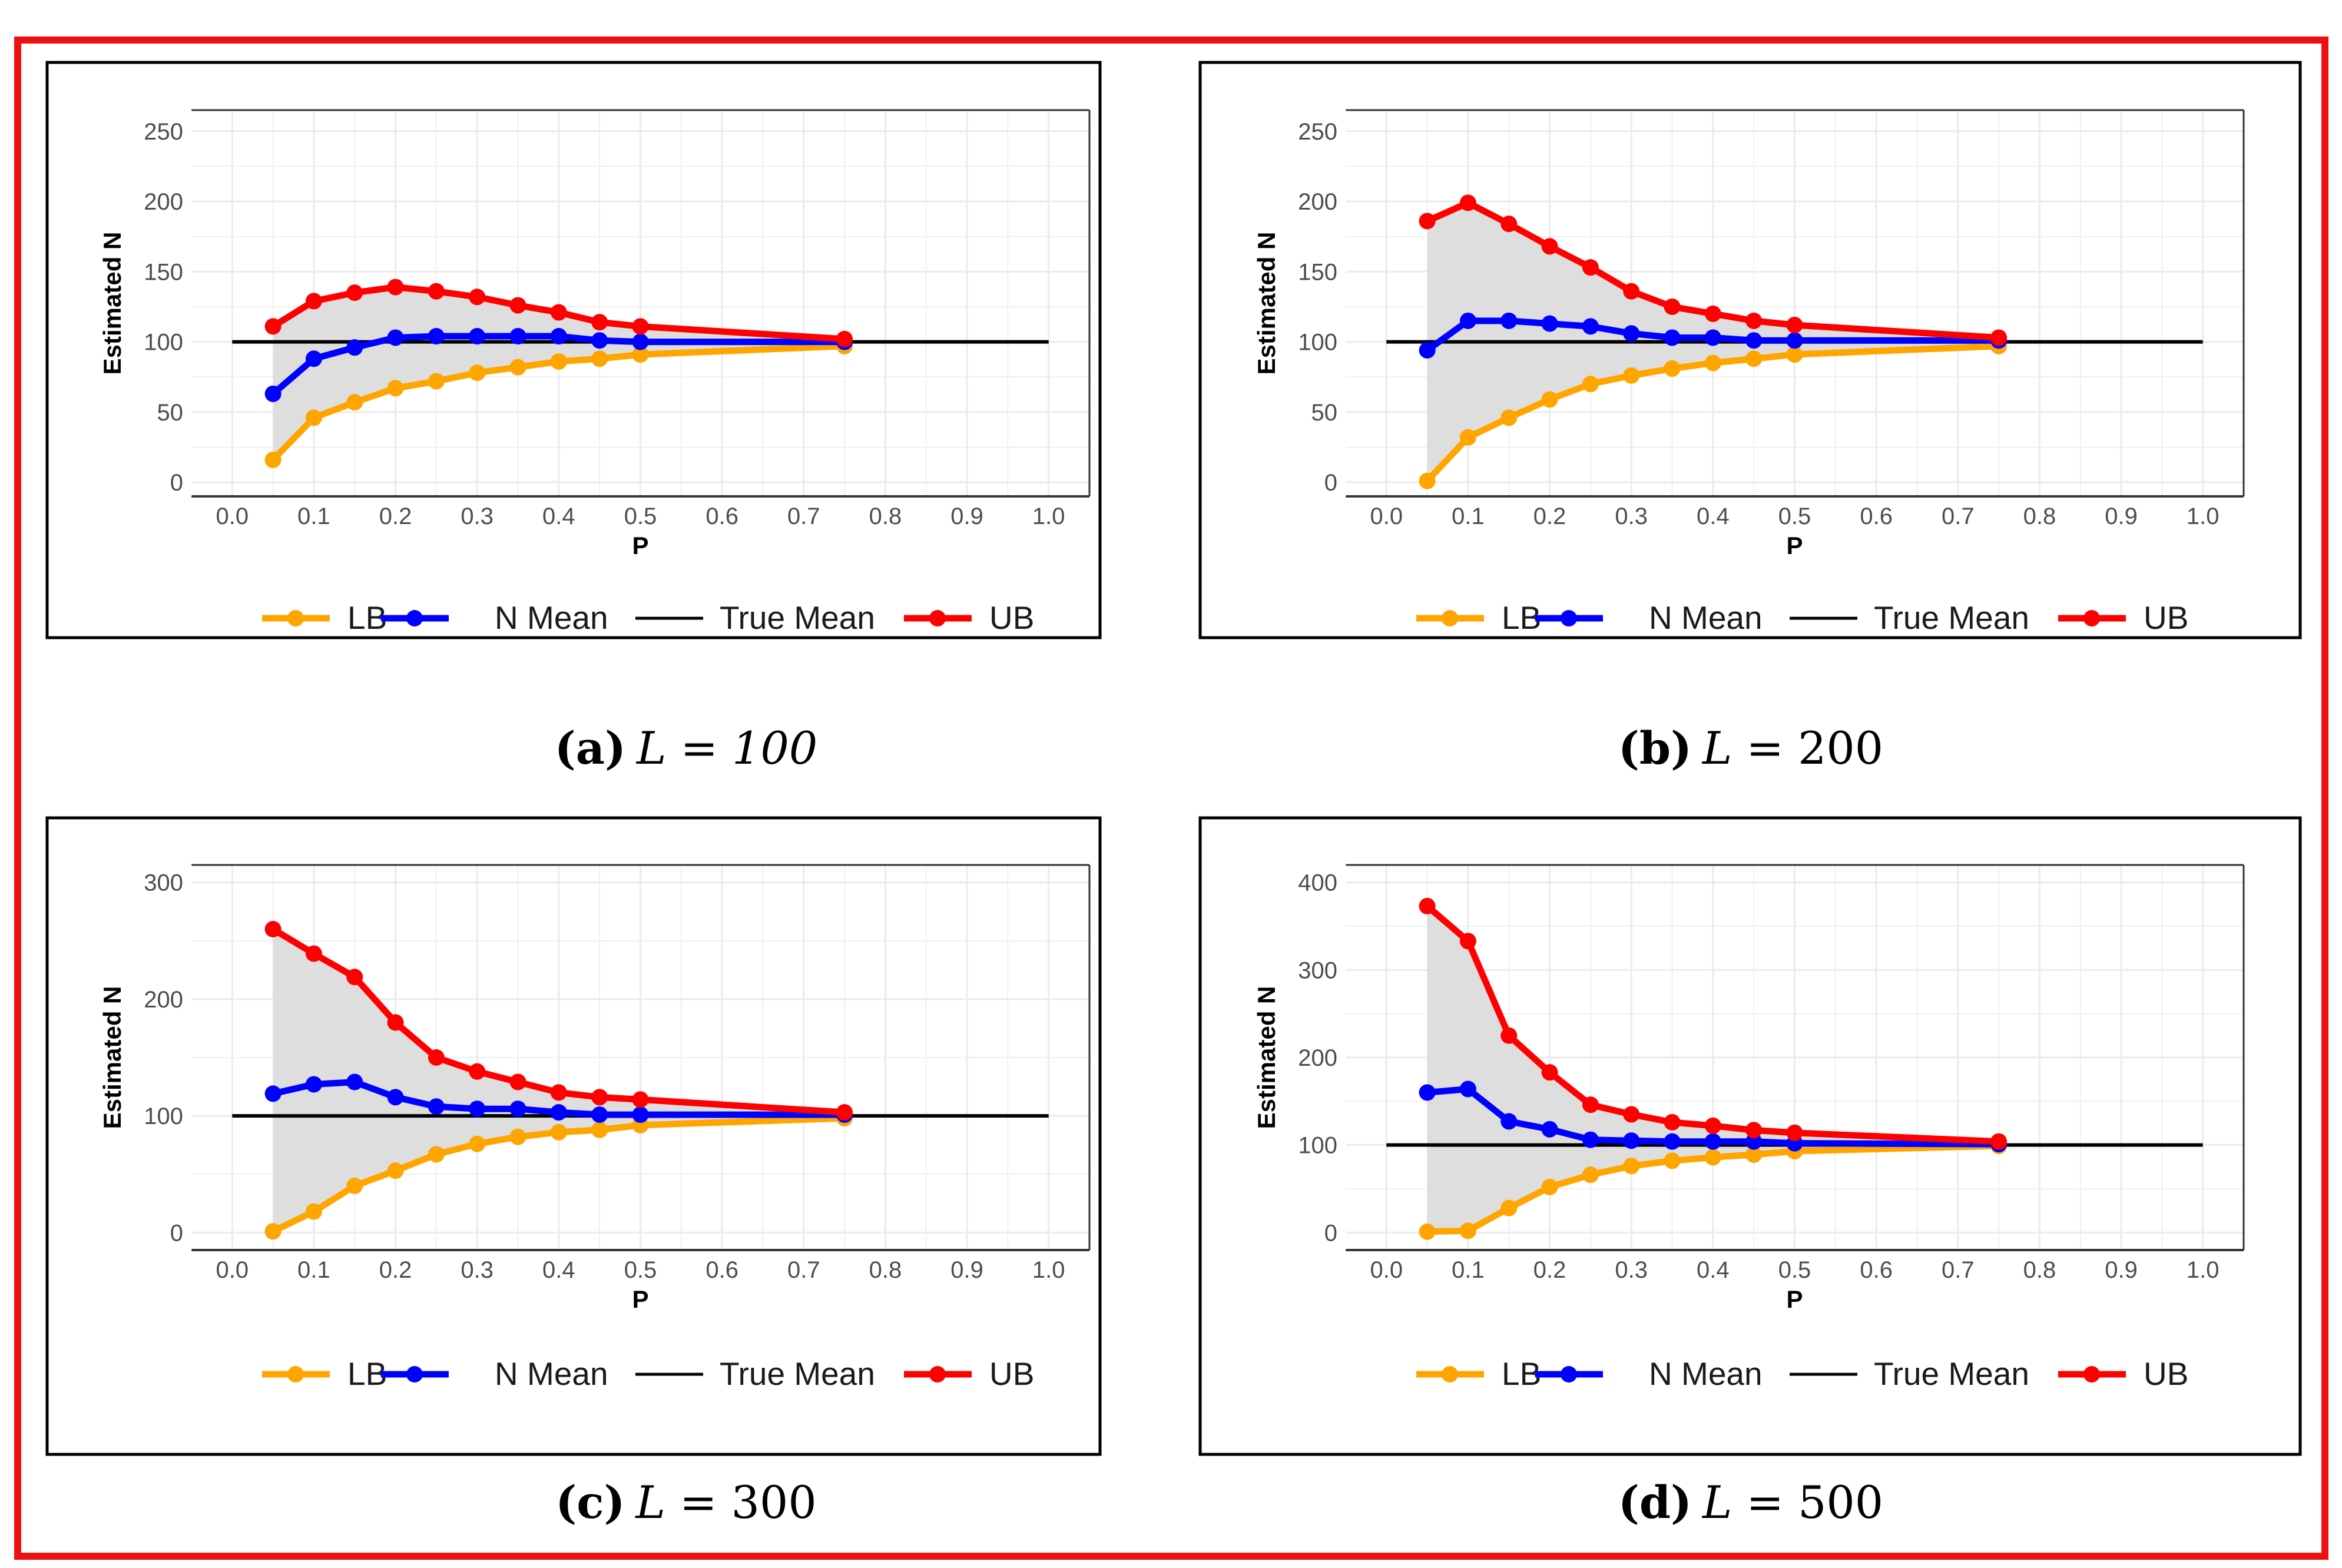  Describe the element at coordinates (1794, 1299) in the screenshot. I see `x-axis-title: P` at that location.